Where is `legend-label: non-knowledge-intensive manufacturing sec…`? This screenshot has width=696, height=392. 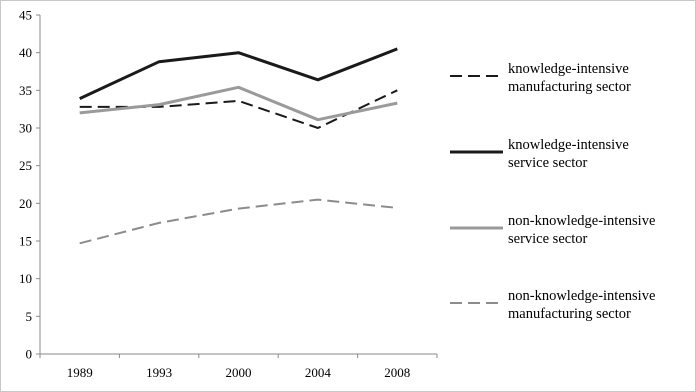 legend-label: non-knowledge-intensive manufacturing sec… is located at coordinates (581, 305).